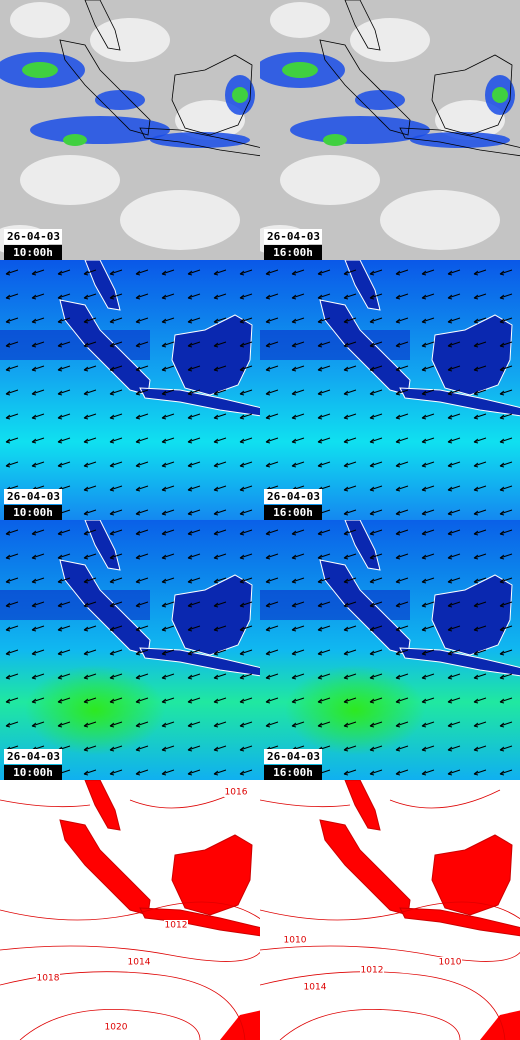 This screenshot has width=520, height=1040. I want to click on map-panel: 1010 1012 1014 1010, so click(390, 910).